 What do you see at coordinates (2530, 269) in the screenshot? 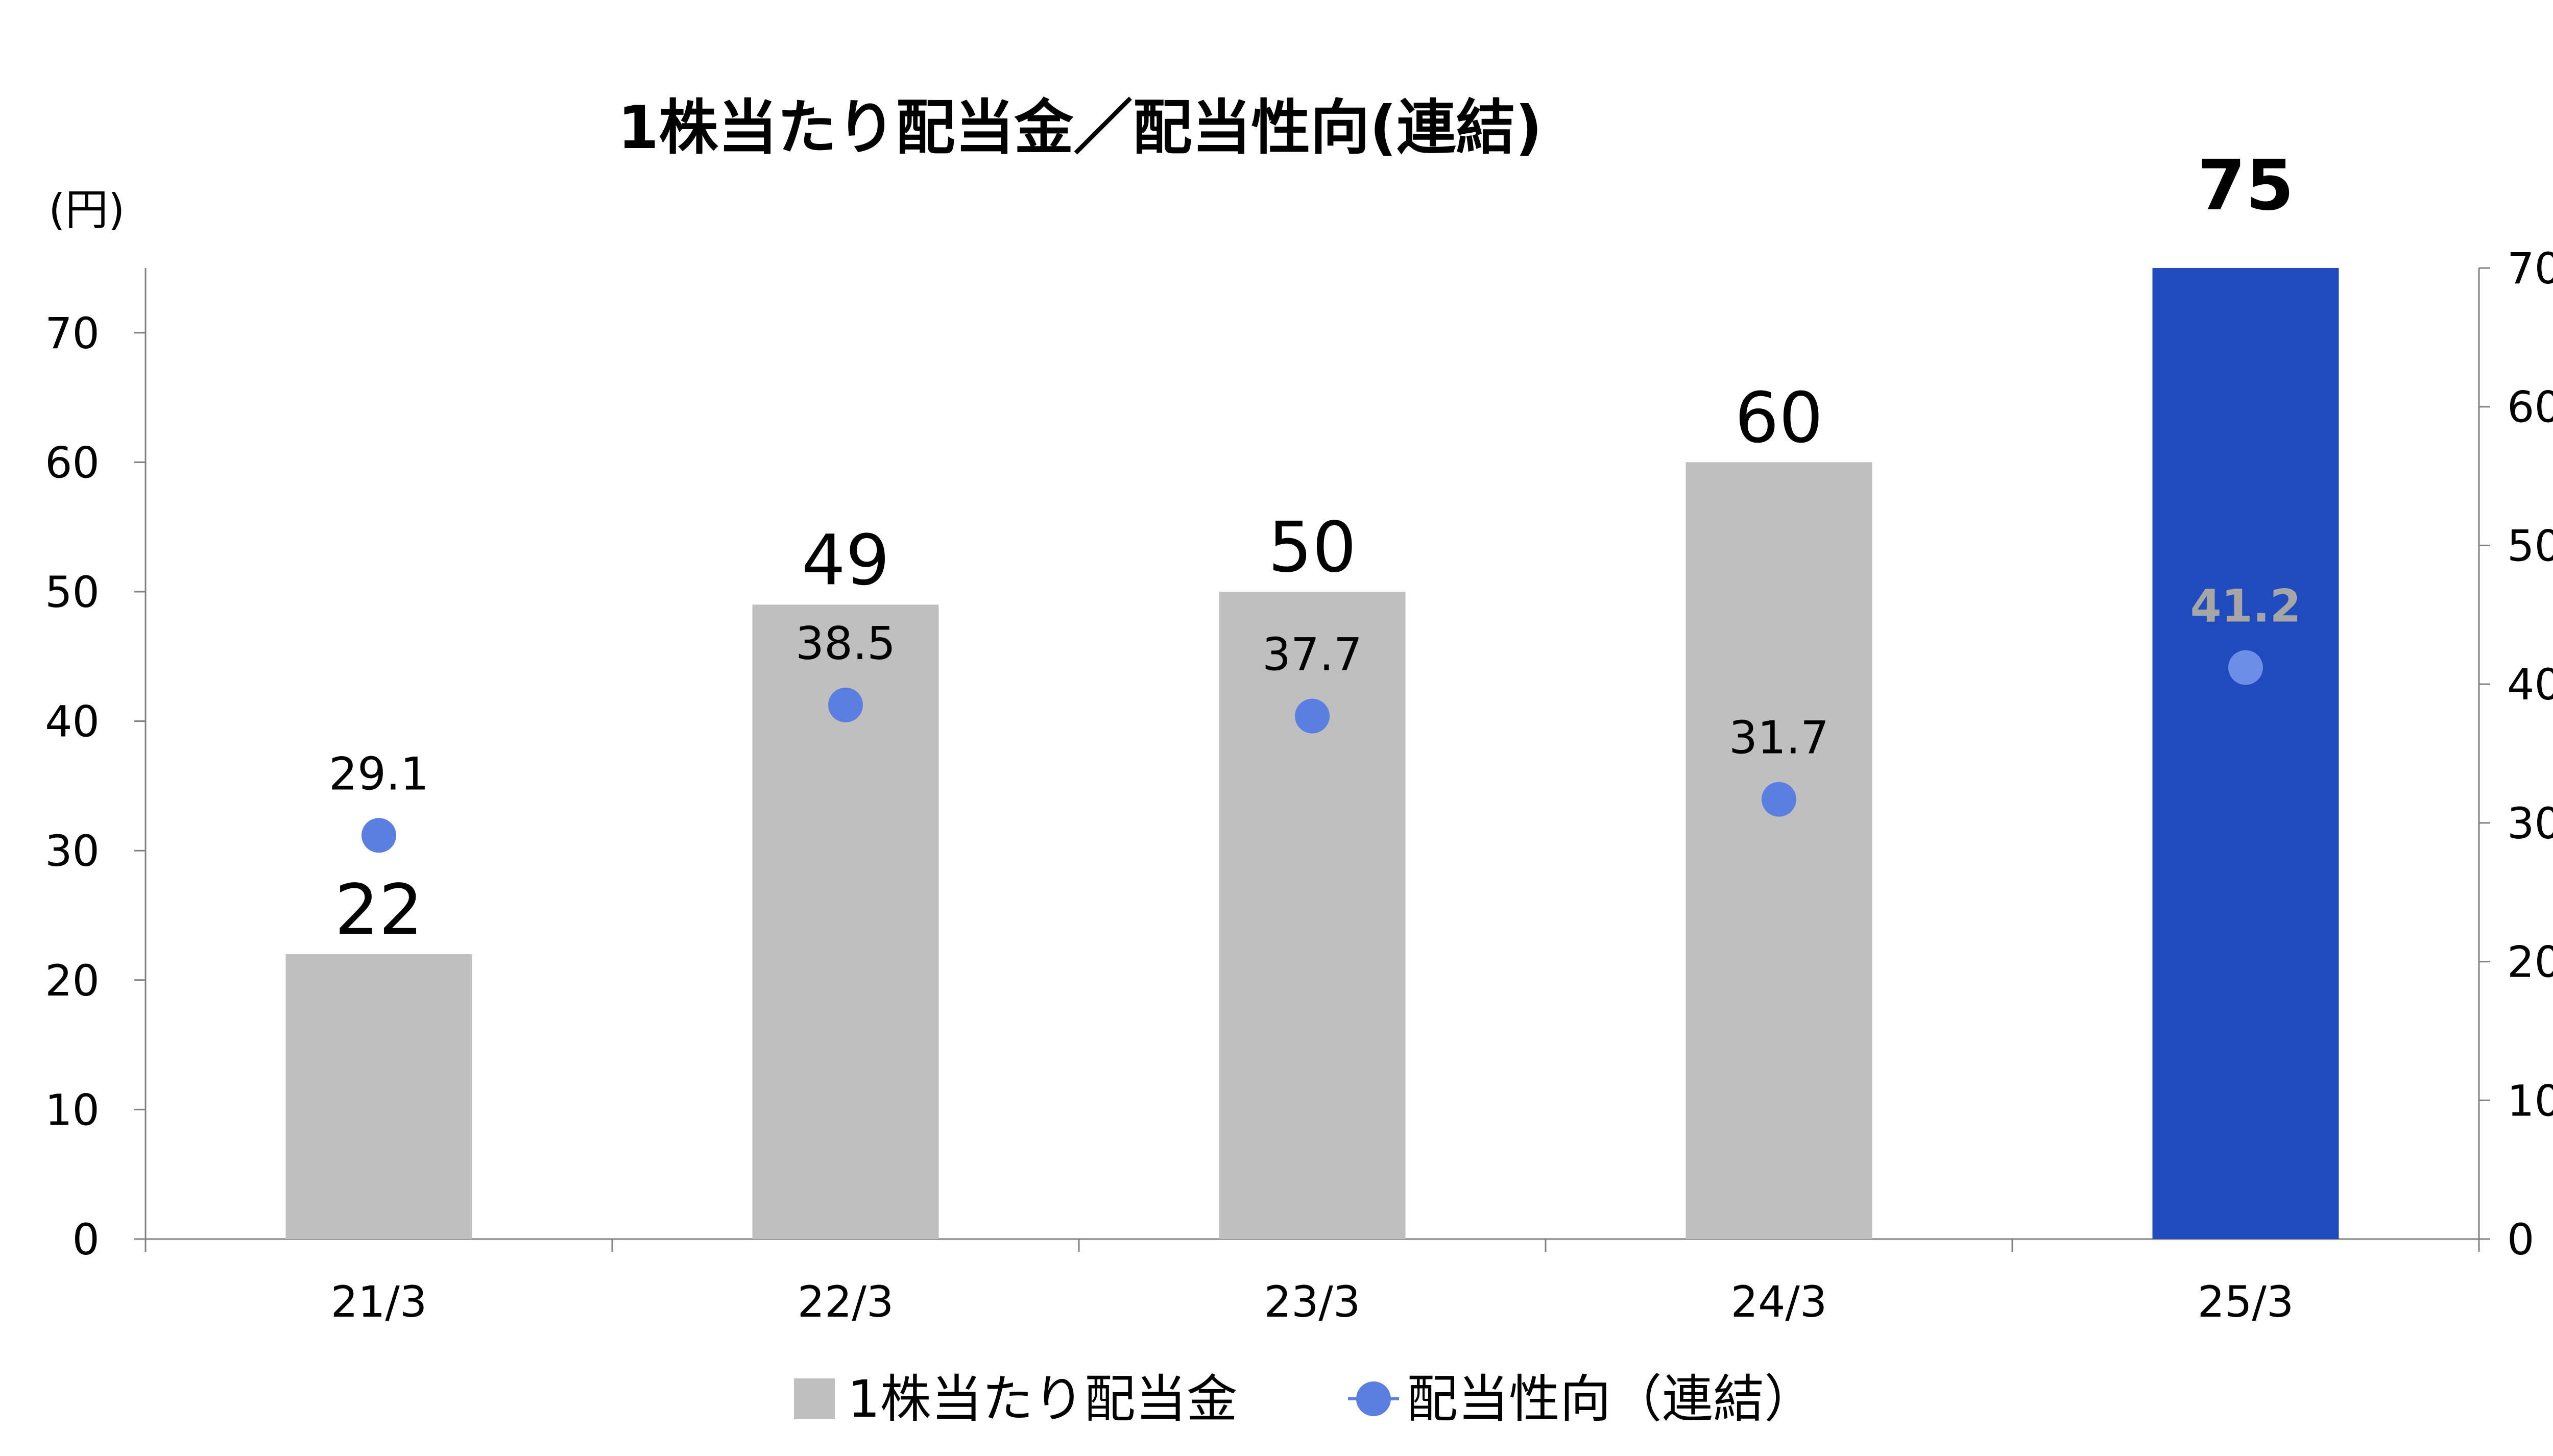
I see `right-tick-label: 70` at bounding box center [2530, 269].